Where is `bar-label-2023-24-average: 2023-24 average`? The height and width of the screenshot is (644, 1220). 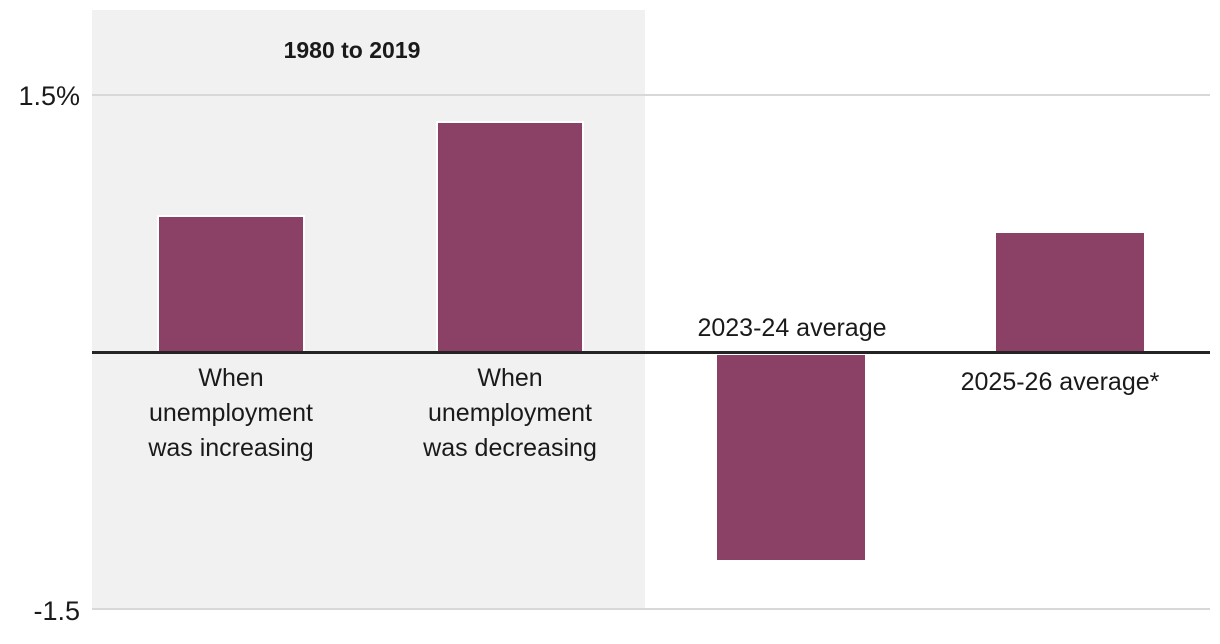
bar-label-2023-24-average: 2023-24 average is located at coordinates (792, 328).